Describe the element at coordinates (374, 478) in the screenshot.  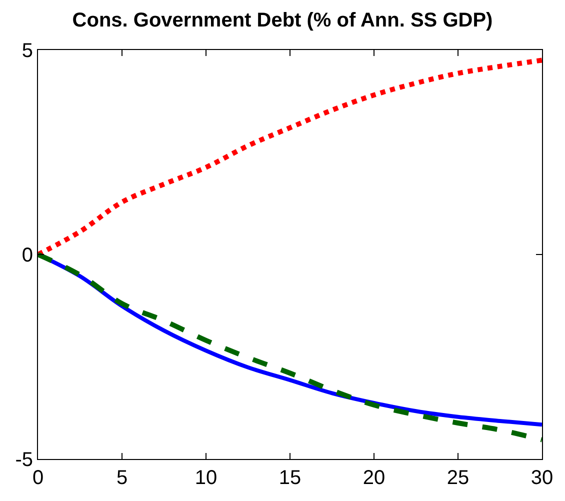
I see `x-tick-label: 20` at that location.